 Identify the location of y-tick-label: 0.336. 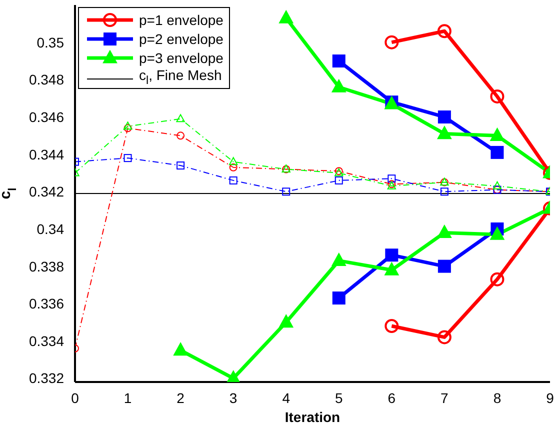
(46, 304).